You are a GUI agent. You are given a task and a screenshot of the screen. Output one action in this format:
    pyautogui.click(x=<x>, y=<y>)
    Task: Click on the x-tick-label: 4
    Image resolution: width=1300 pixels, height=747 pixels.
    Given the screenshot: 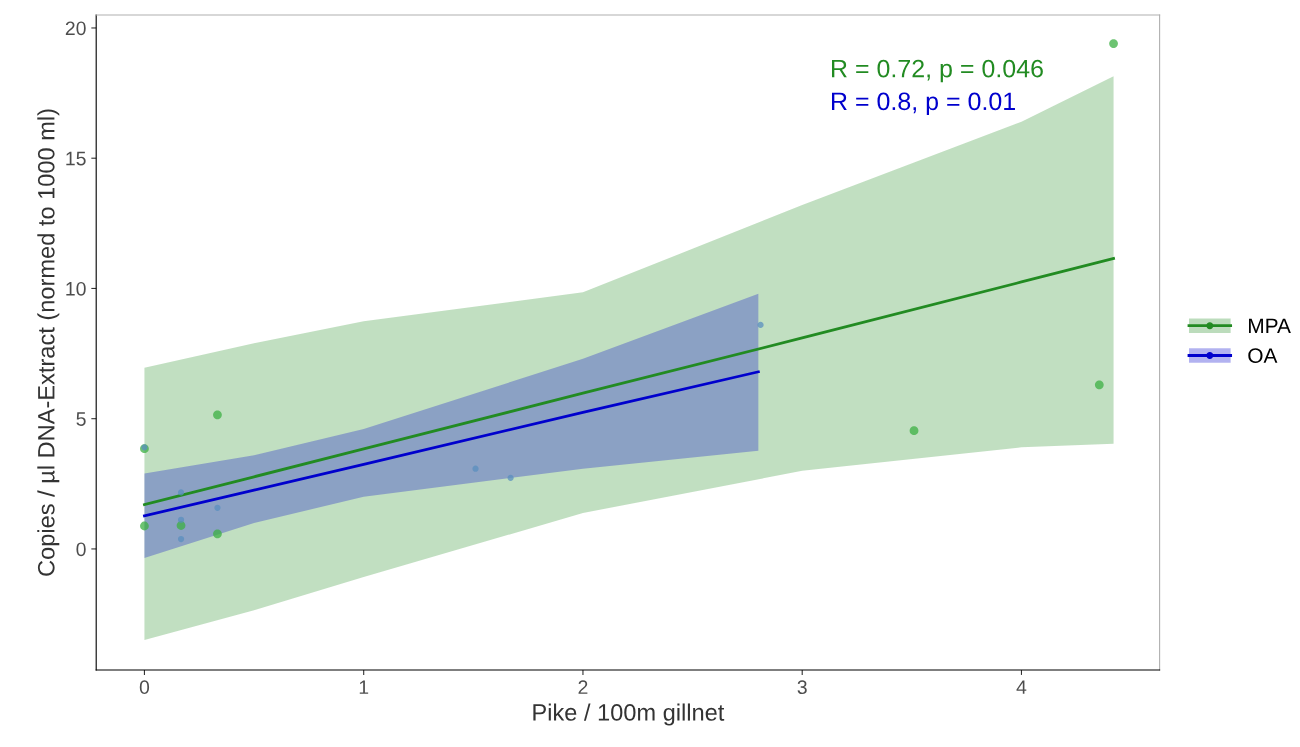 What is the action you would take?
    pyautogui.click(x=1021, y=687)
    